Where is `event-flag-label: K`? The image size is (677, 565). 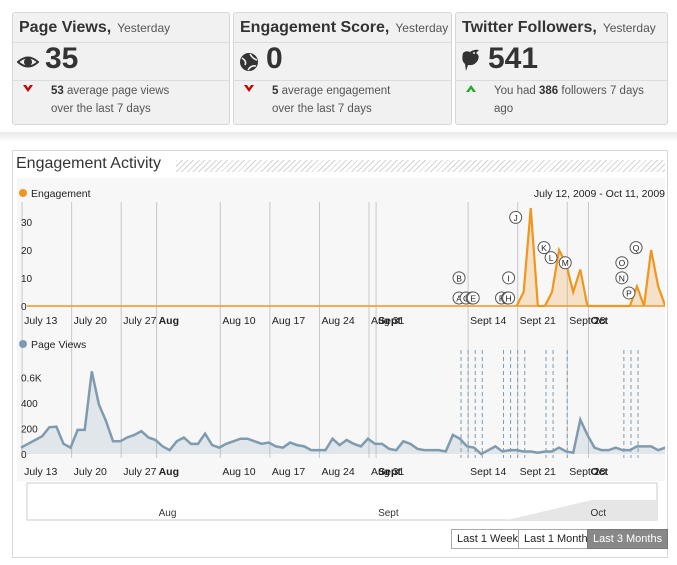 event-flag-label: K is located at coordinates (544, 248).